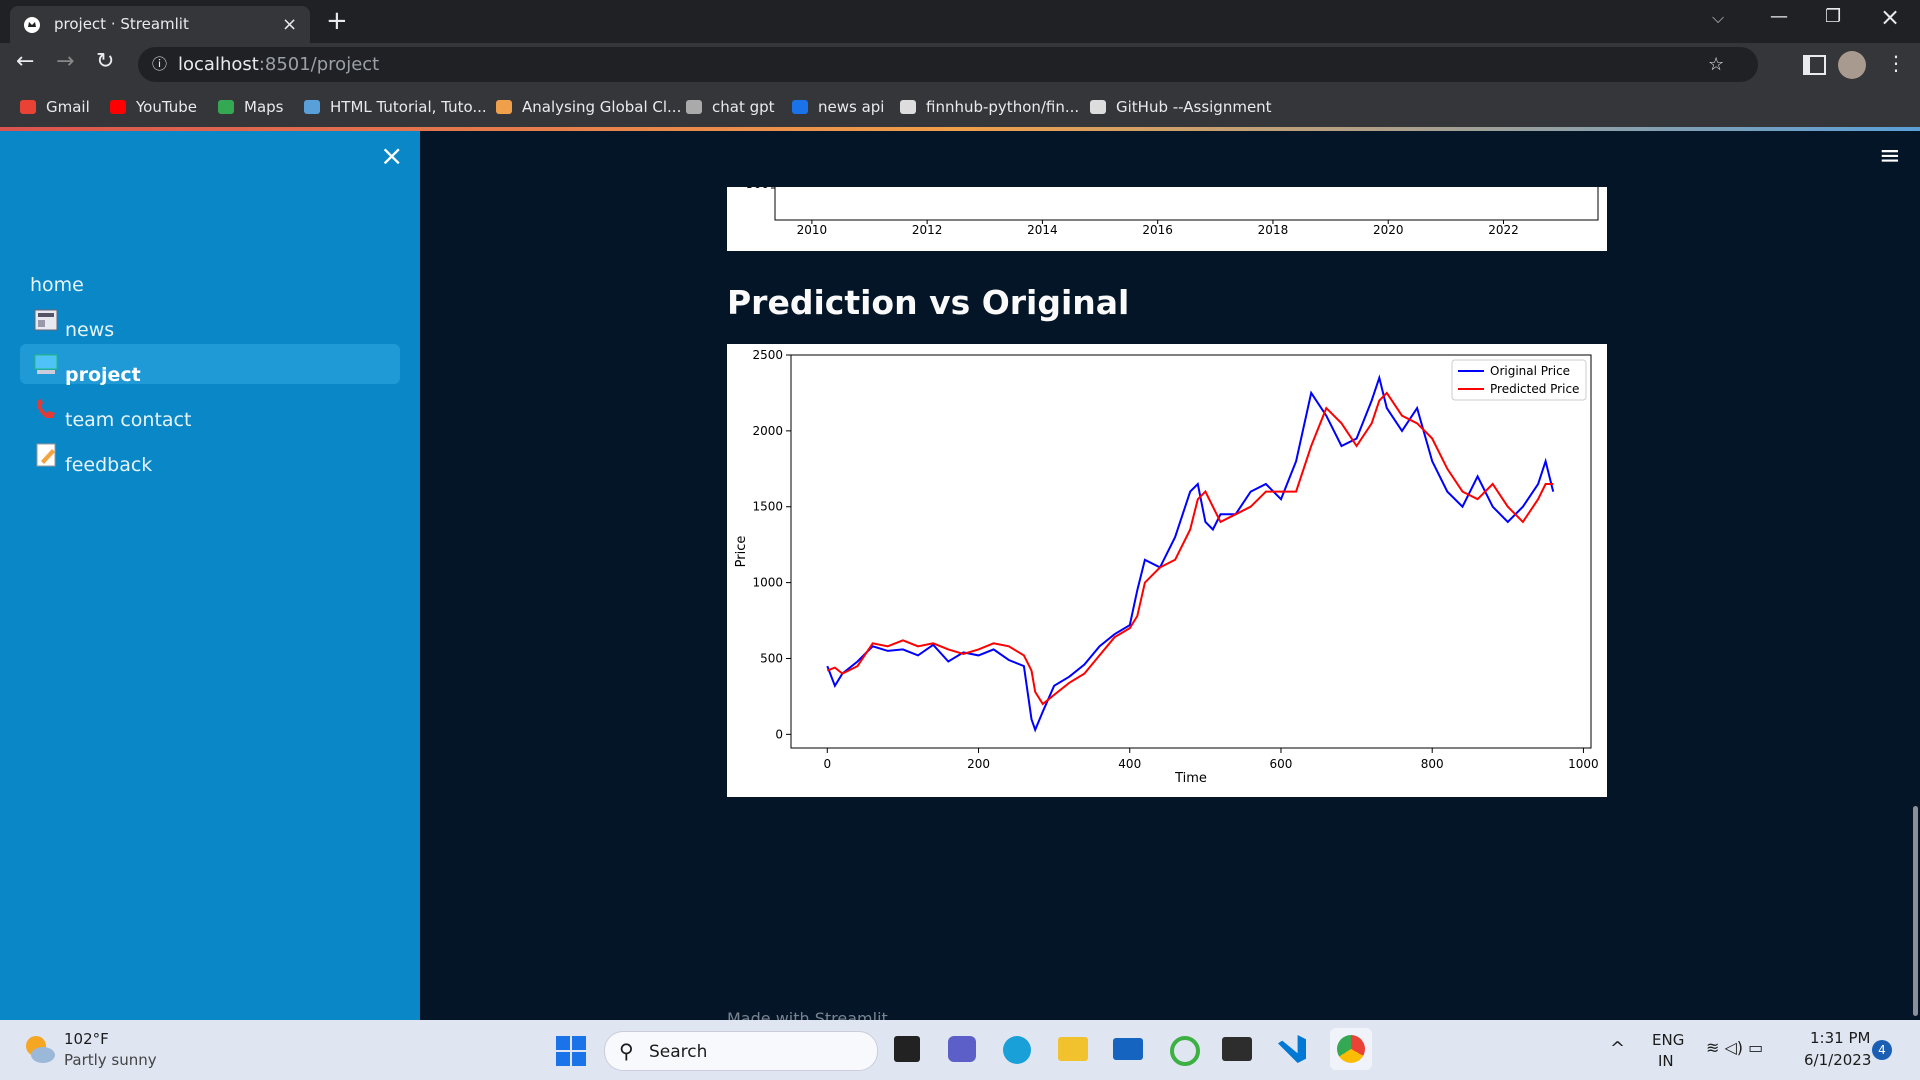  I want to click on close-sidebar: ×, so click(392, 155).